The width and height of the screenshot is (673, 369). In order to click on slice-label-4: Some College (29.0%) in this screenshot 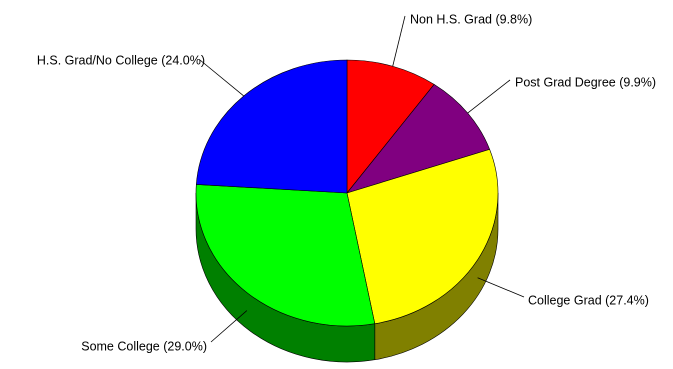, I will do `click(144, 346)`.